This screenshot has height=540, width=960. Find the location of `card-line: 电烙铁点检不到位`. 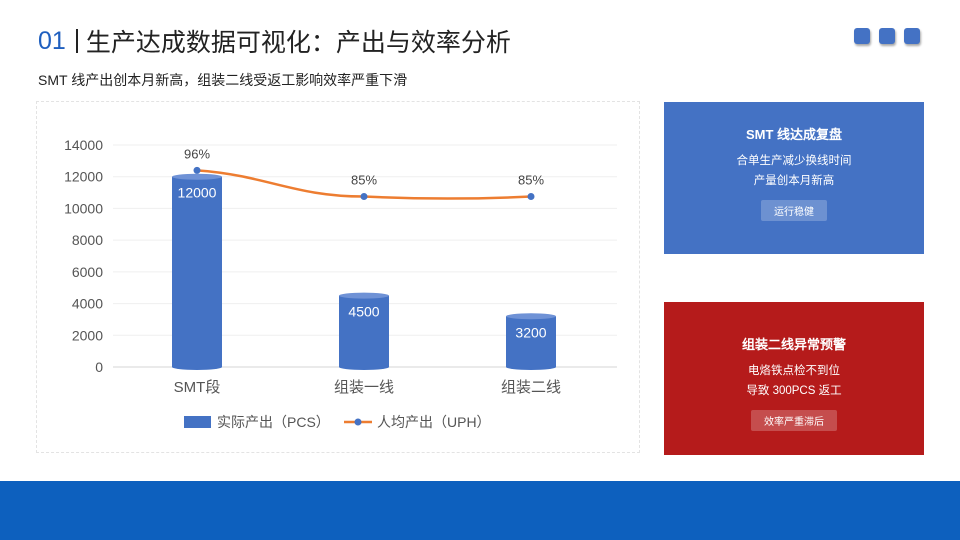

card-line: 电烙铁点检不到位 is located at coordinates (794, 371).